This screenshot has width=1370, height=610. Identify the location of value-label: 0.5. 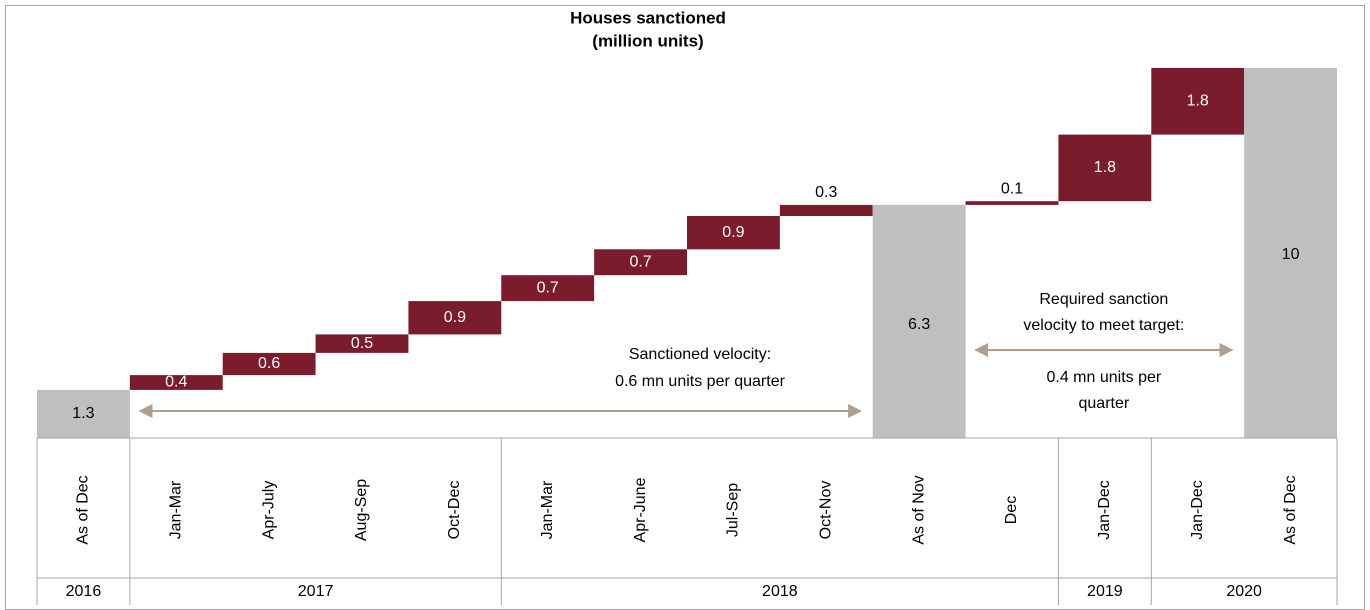
(362, 343).